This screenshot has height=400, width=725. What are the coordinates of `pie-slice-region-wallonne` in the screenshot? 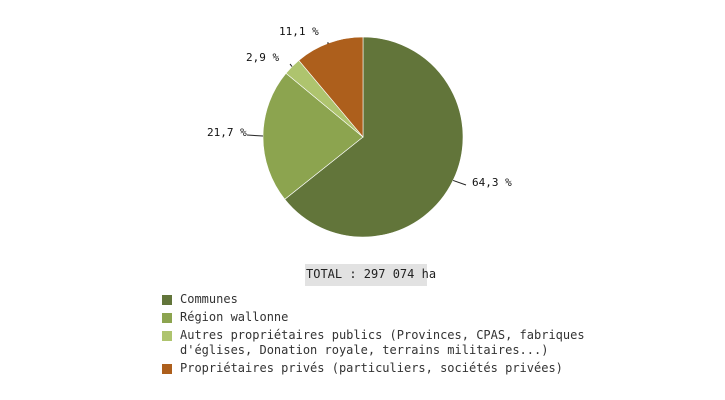 It's located at (313, 136).